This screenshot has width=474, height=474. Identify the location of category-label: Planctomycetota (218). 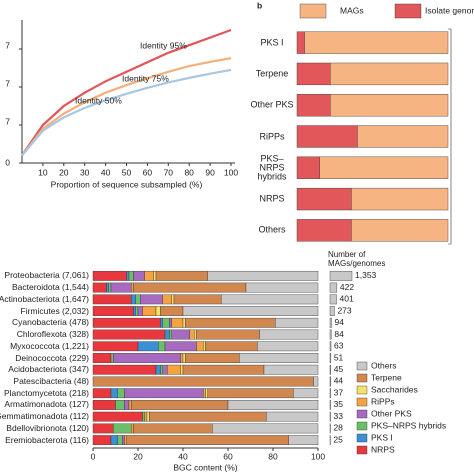
(46, 392).